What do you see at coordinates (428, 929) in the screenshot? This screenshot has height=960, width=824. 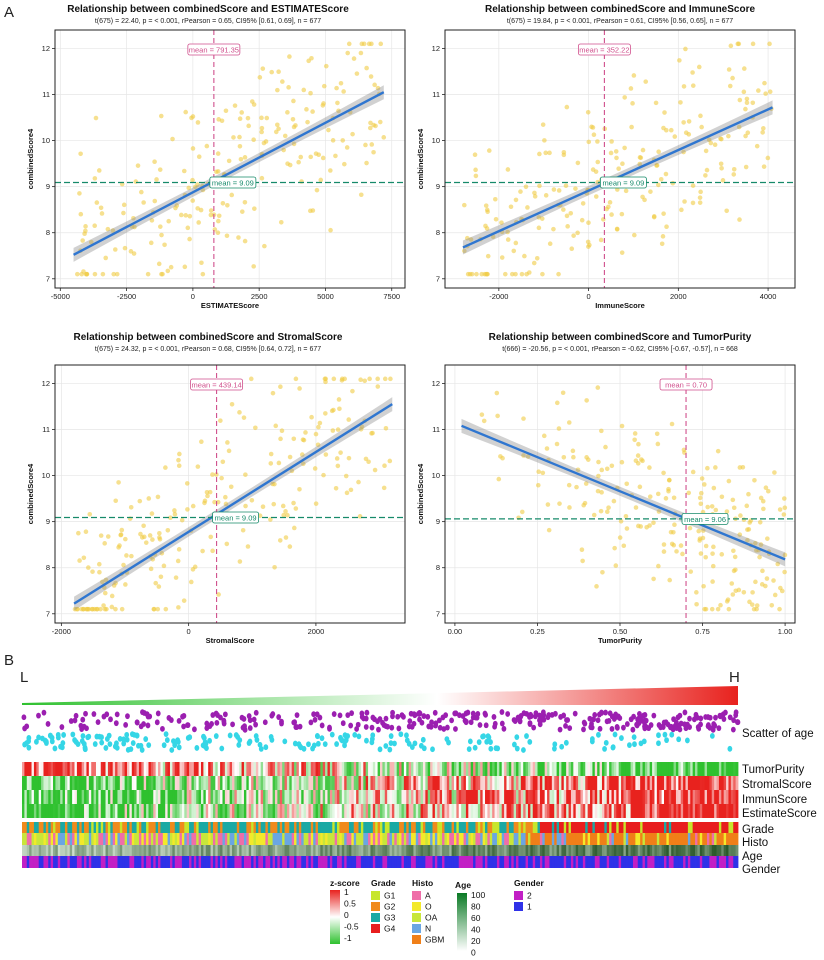 I see `legend-label-histo: N` at bounding box center [428, 929].